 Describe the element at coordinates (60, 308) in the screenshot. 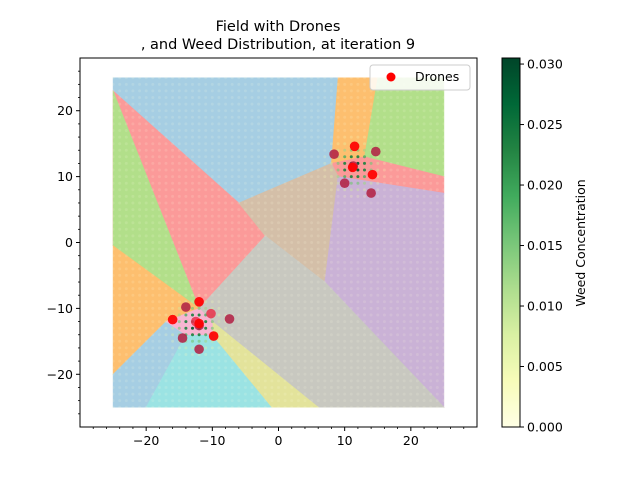

I see `y-tick-label: −10` at that location.